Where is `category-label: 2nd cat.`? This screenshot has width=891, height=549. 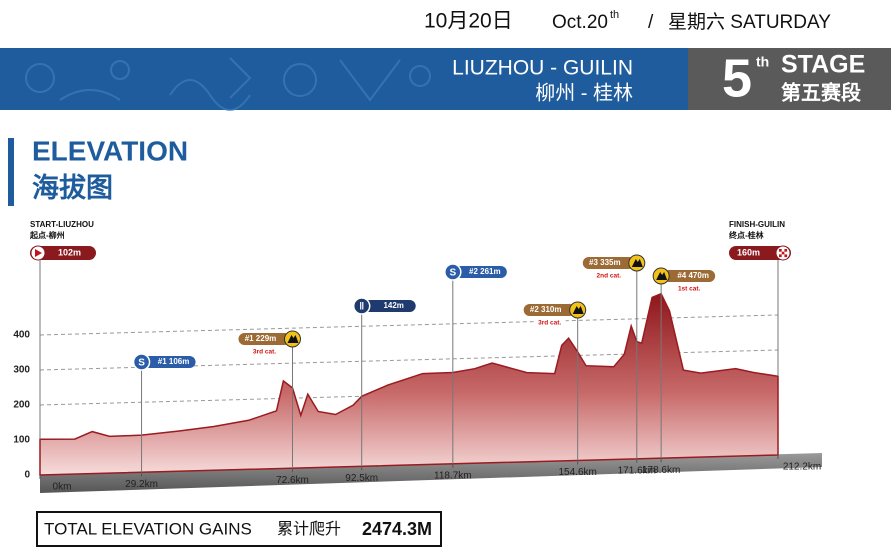
category-label: 2nd cat. is located at coordinates (609, 276).